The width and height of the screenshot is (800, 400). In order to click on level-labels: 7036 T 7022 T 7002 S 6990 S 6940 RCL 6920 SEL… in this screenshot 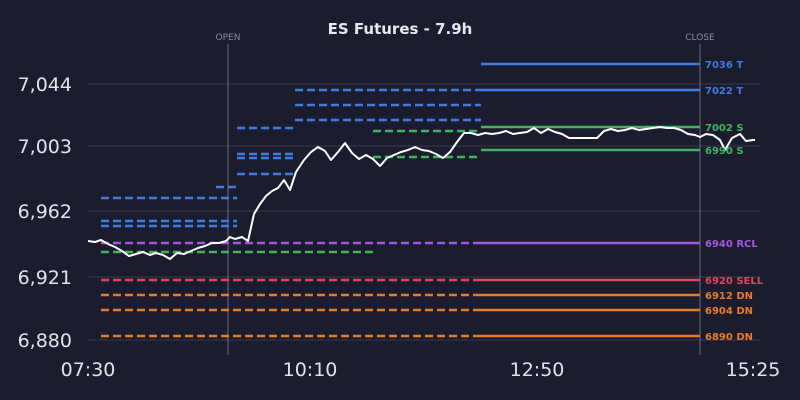, I will do `click(734, 201)`.